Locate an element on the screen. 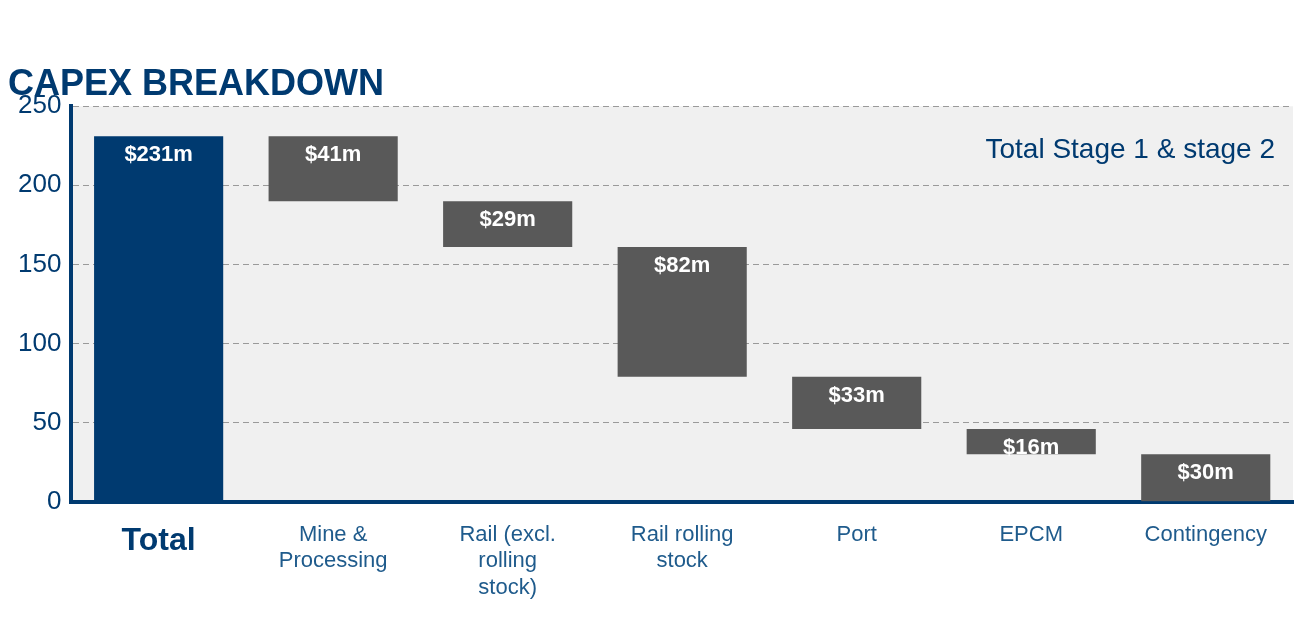  data-label: $29m is located at coordinates (507, 219).